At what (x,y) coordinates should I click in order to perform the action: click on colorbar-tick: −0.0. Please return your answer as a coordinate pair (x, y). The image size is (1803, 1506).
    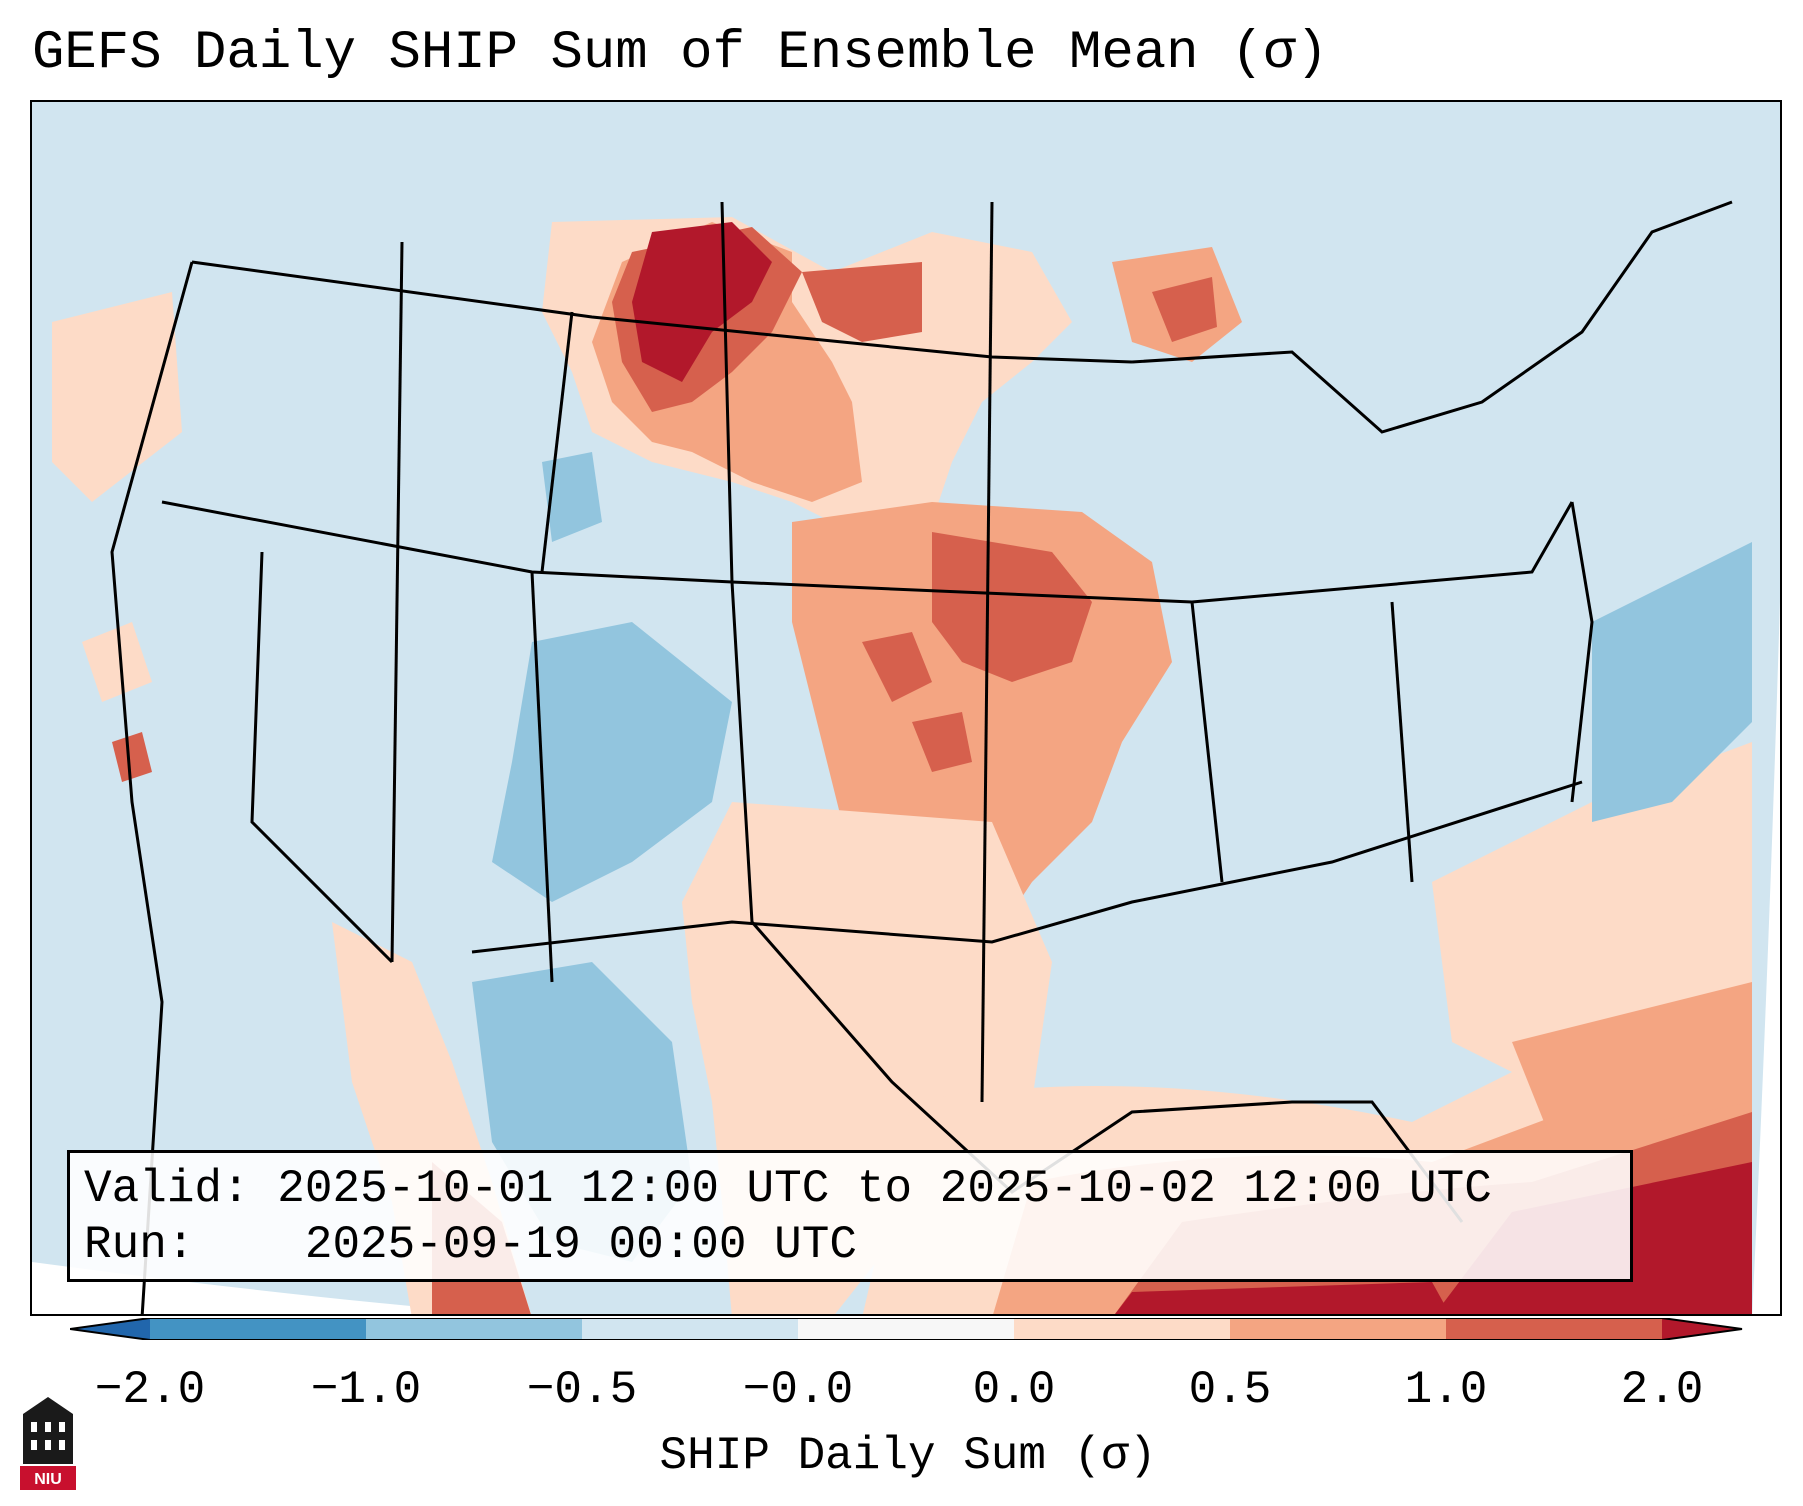
    Looking at the image, I should click on (798, 1390).